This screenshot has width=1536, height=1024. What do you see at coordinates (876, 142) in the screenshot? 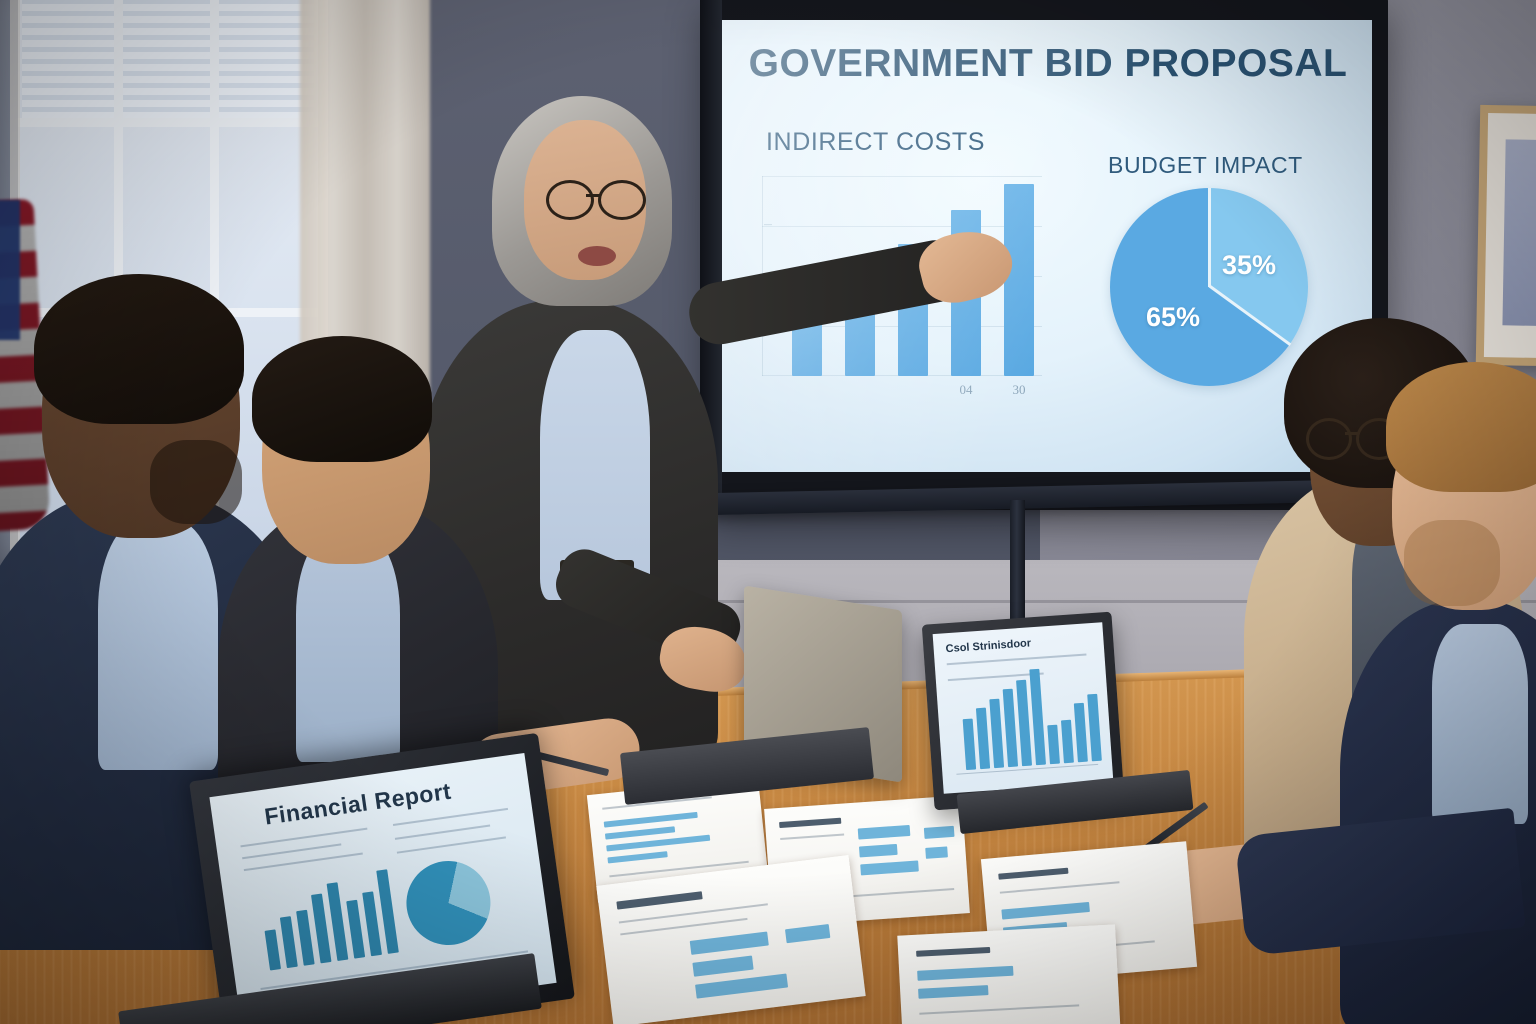
I see `slide-heading-indirect-costs: INDIRECT COSTS` at bounding box center [876, 142].